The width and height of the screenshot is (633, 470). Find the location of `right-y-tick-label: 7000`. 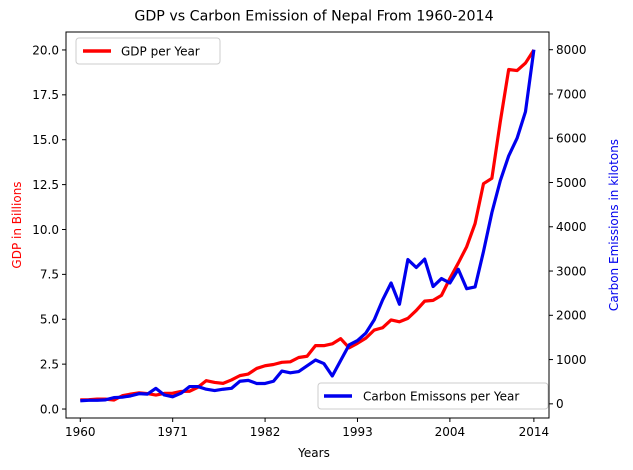

right-y-tick-label: 7000 is located at coordinates (571, 94).